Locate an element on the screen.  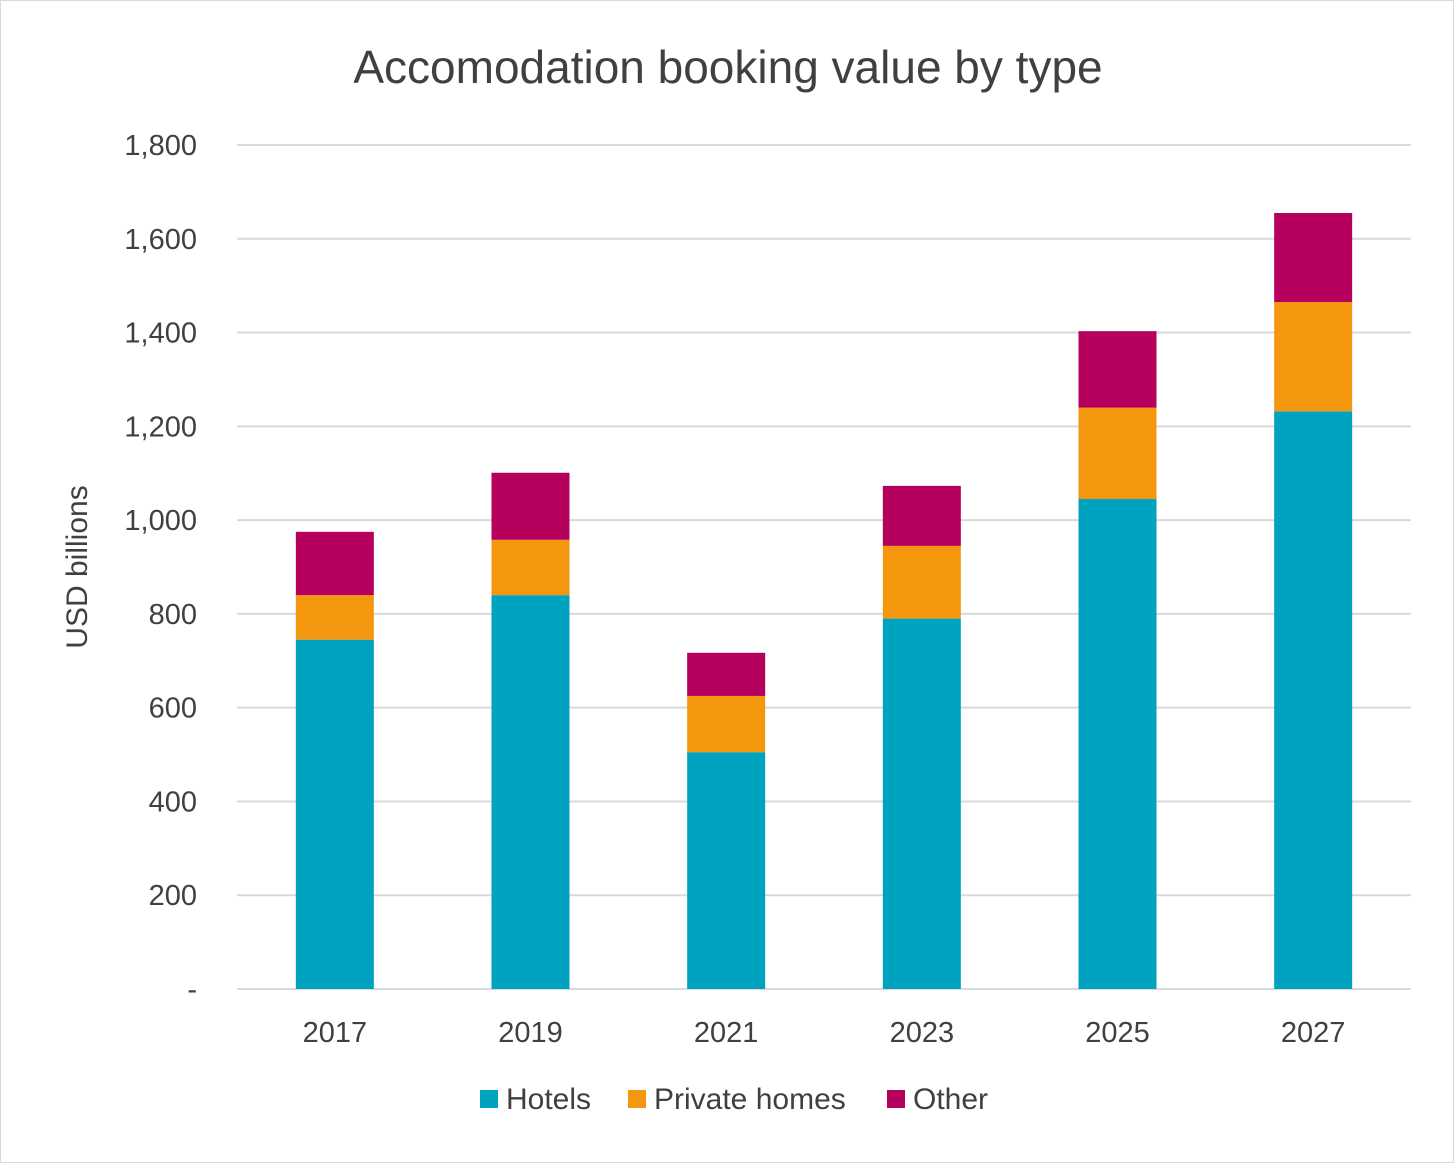
x-tick-label: 2023 is located at coordinates (922, 1033).